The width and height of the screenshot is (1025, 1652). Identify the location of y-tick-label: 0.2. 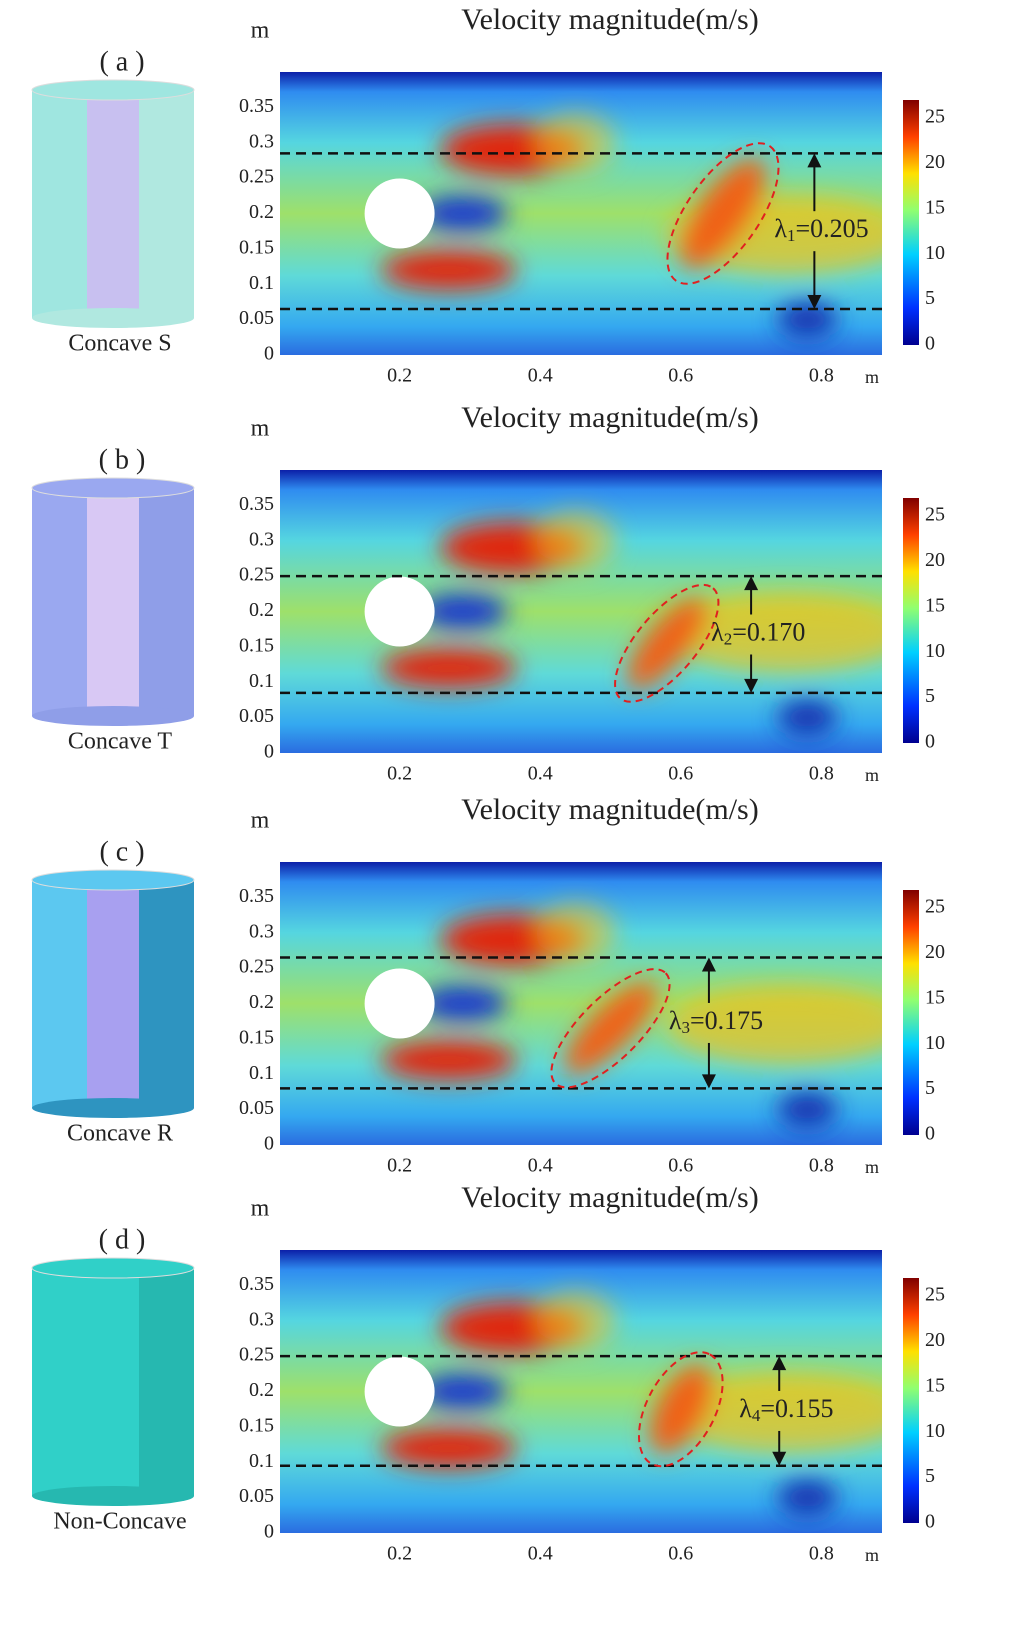
(261, 1002).